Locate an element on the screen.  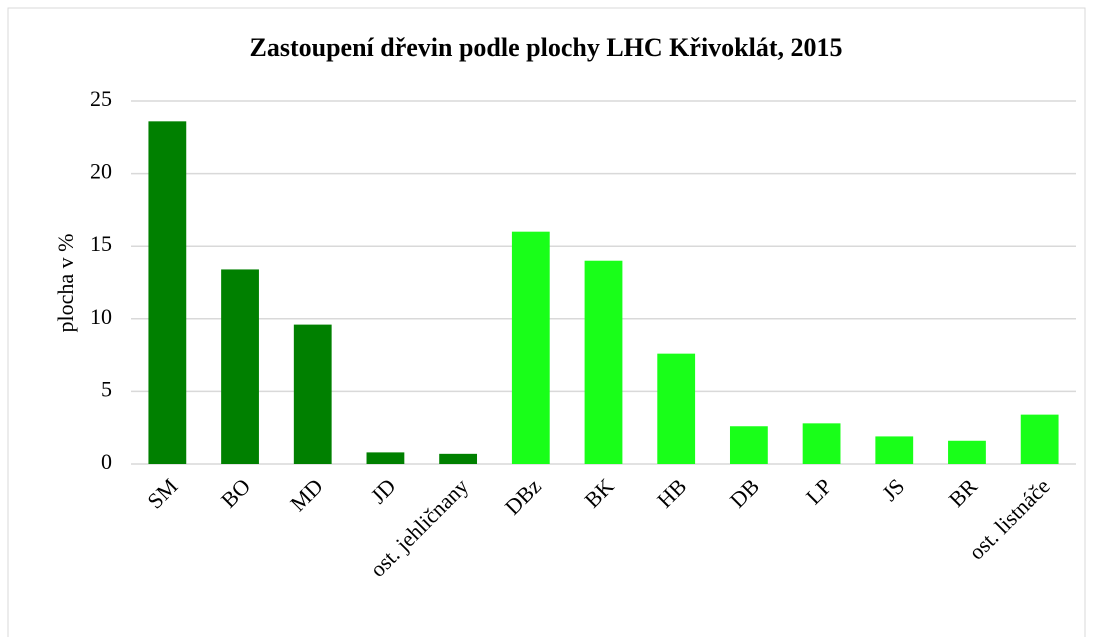
y-tick-label: 5 is located at coordinates (106, 388).